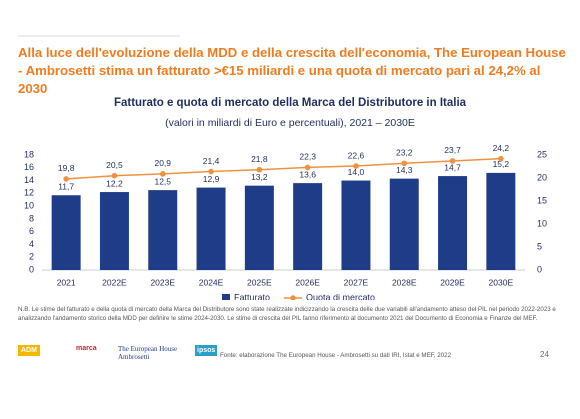 The width and height of the screenshot is (580, 419). What do you see at coordinates (501, 282) in the screenshot?
I see `x-tick-label: 2030E` at bounding box center [501, 282].